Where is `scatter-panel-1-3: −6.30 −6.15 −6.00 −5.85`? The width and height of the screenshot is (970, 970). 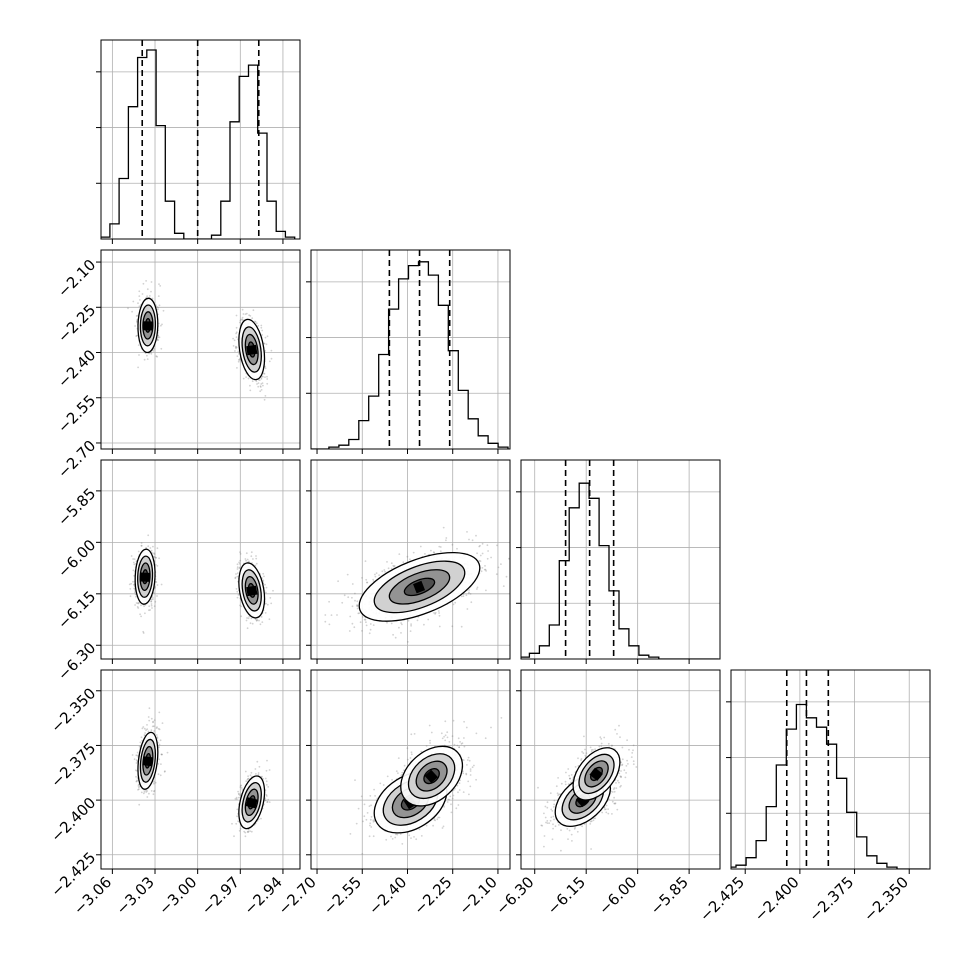 scatter-panel-1-3: −6.30 −6.15 −6.00 −5.85 is located at coordinates (177, 571).